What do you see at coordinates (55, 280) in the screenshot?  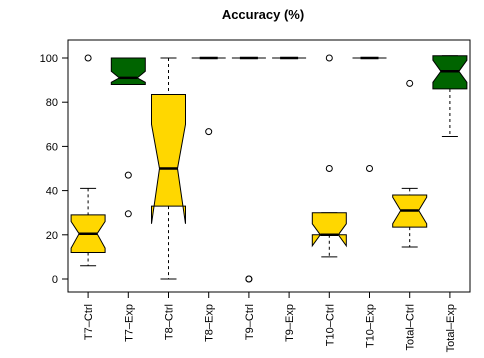 I see `y-tick-label: 0` at bounding box center [55, 280].